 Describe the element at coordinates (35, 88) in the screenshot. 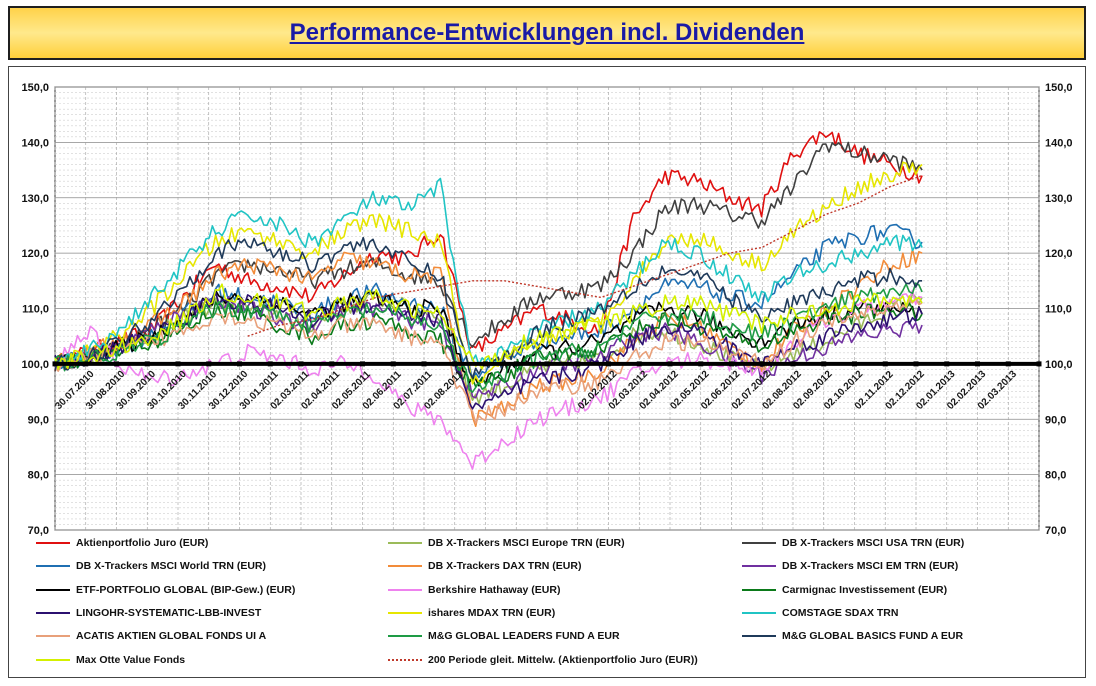

I see `y-tick-label-left: 150,0` at that location.